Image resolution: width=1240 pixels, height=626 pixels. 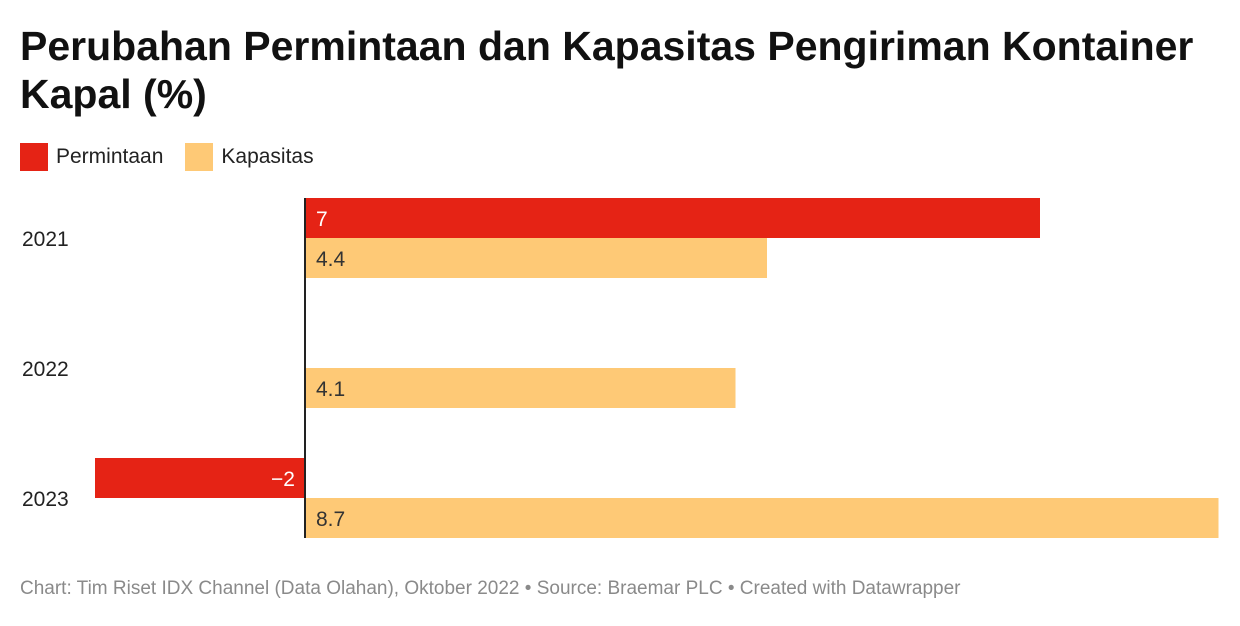 I want to click on data-label-kapasitas-2022: 4.1, so click(x=330, y=389).